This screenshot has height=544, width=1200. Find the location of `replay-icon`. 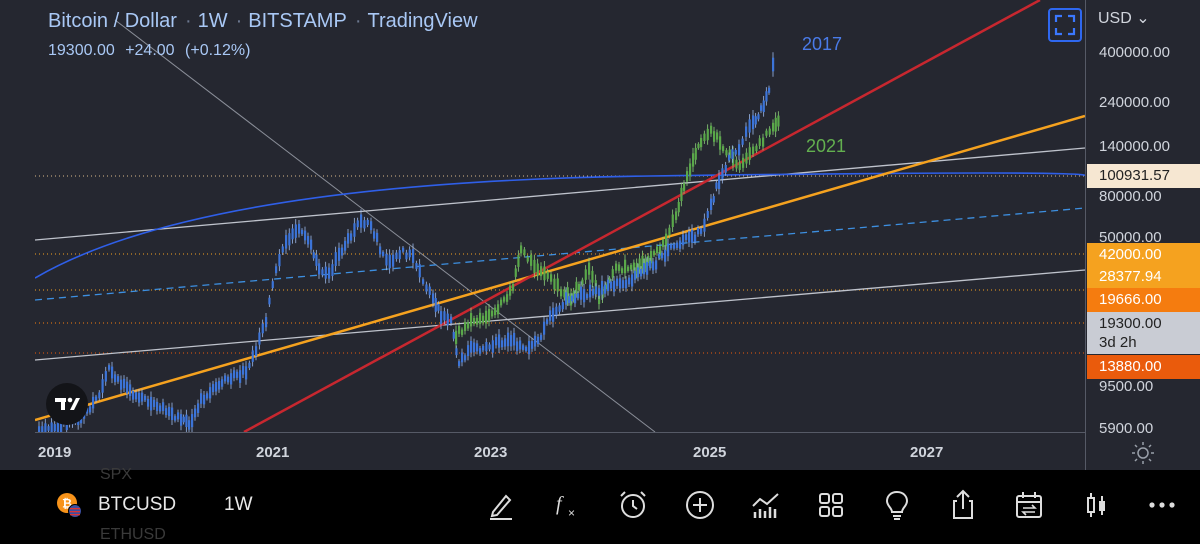

replay-icon is located at coordinates (1029, 505).